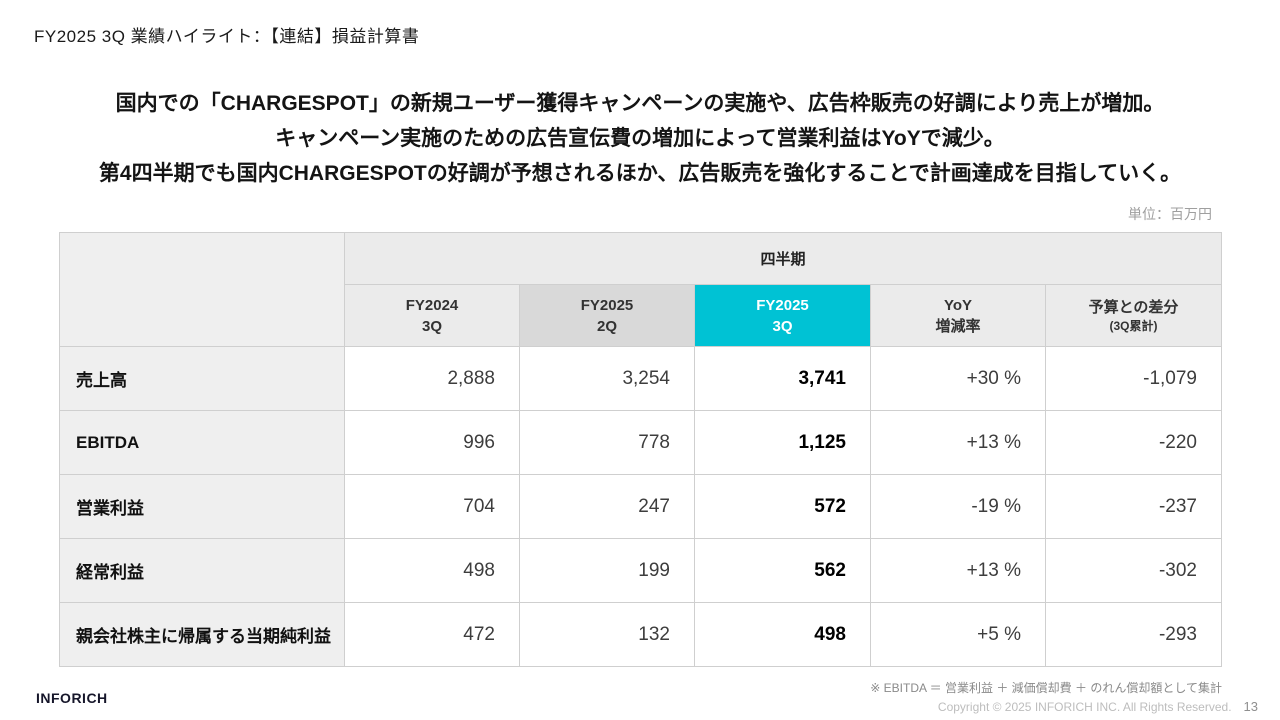 The height and width of the screenshot is (720, 1280). Describe the element at coordinates (782, 506) in the screenshot. I see `value-cell: 572` at that location.